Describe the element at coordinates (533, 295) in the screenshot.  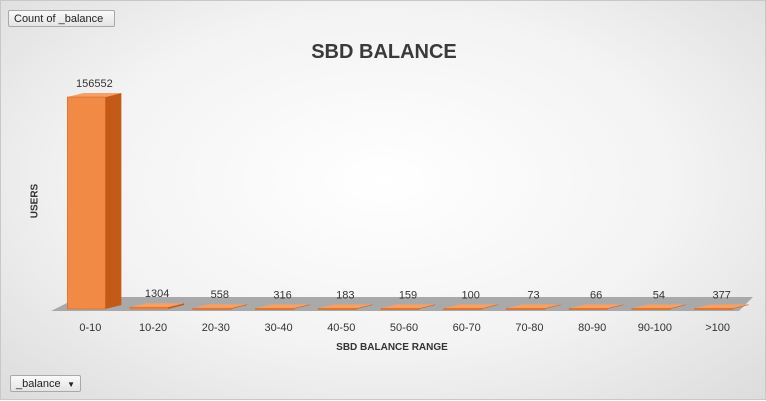
I see `data-label: 73` at that location.